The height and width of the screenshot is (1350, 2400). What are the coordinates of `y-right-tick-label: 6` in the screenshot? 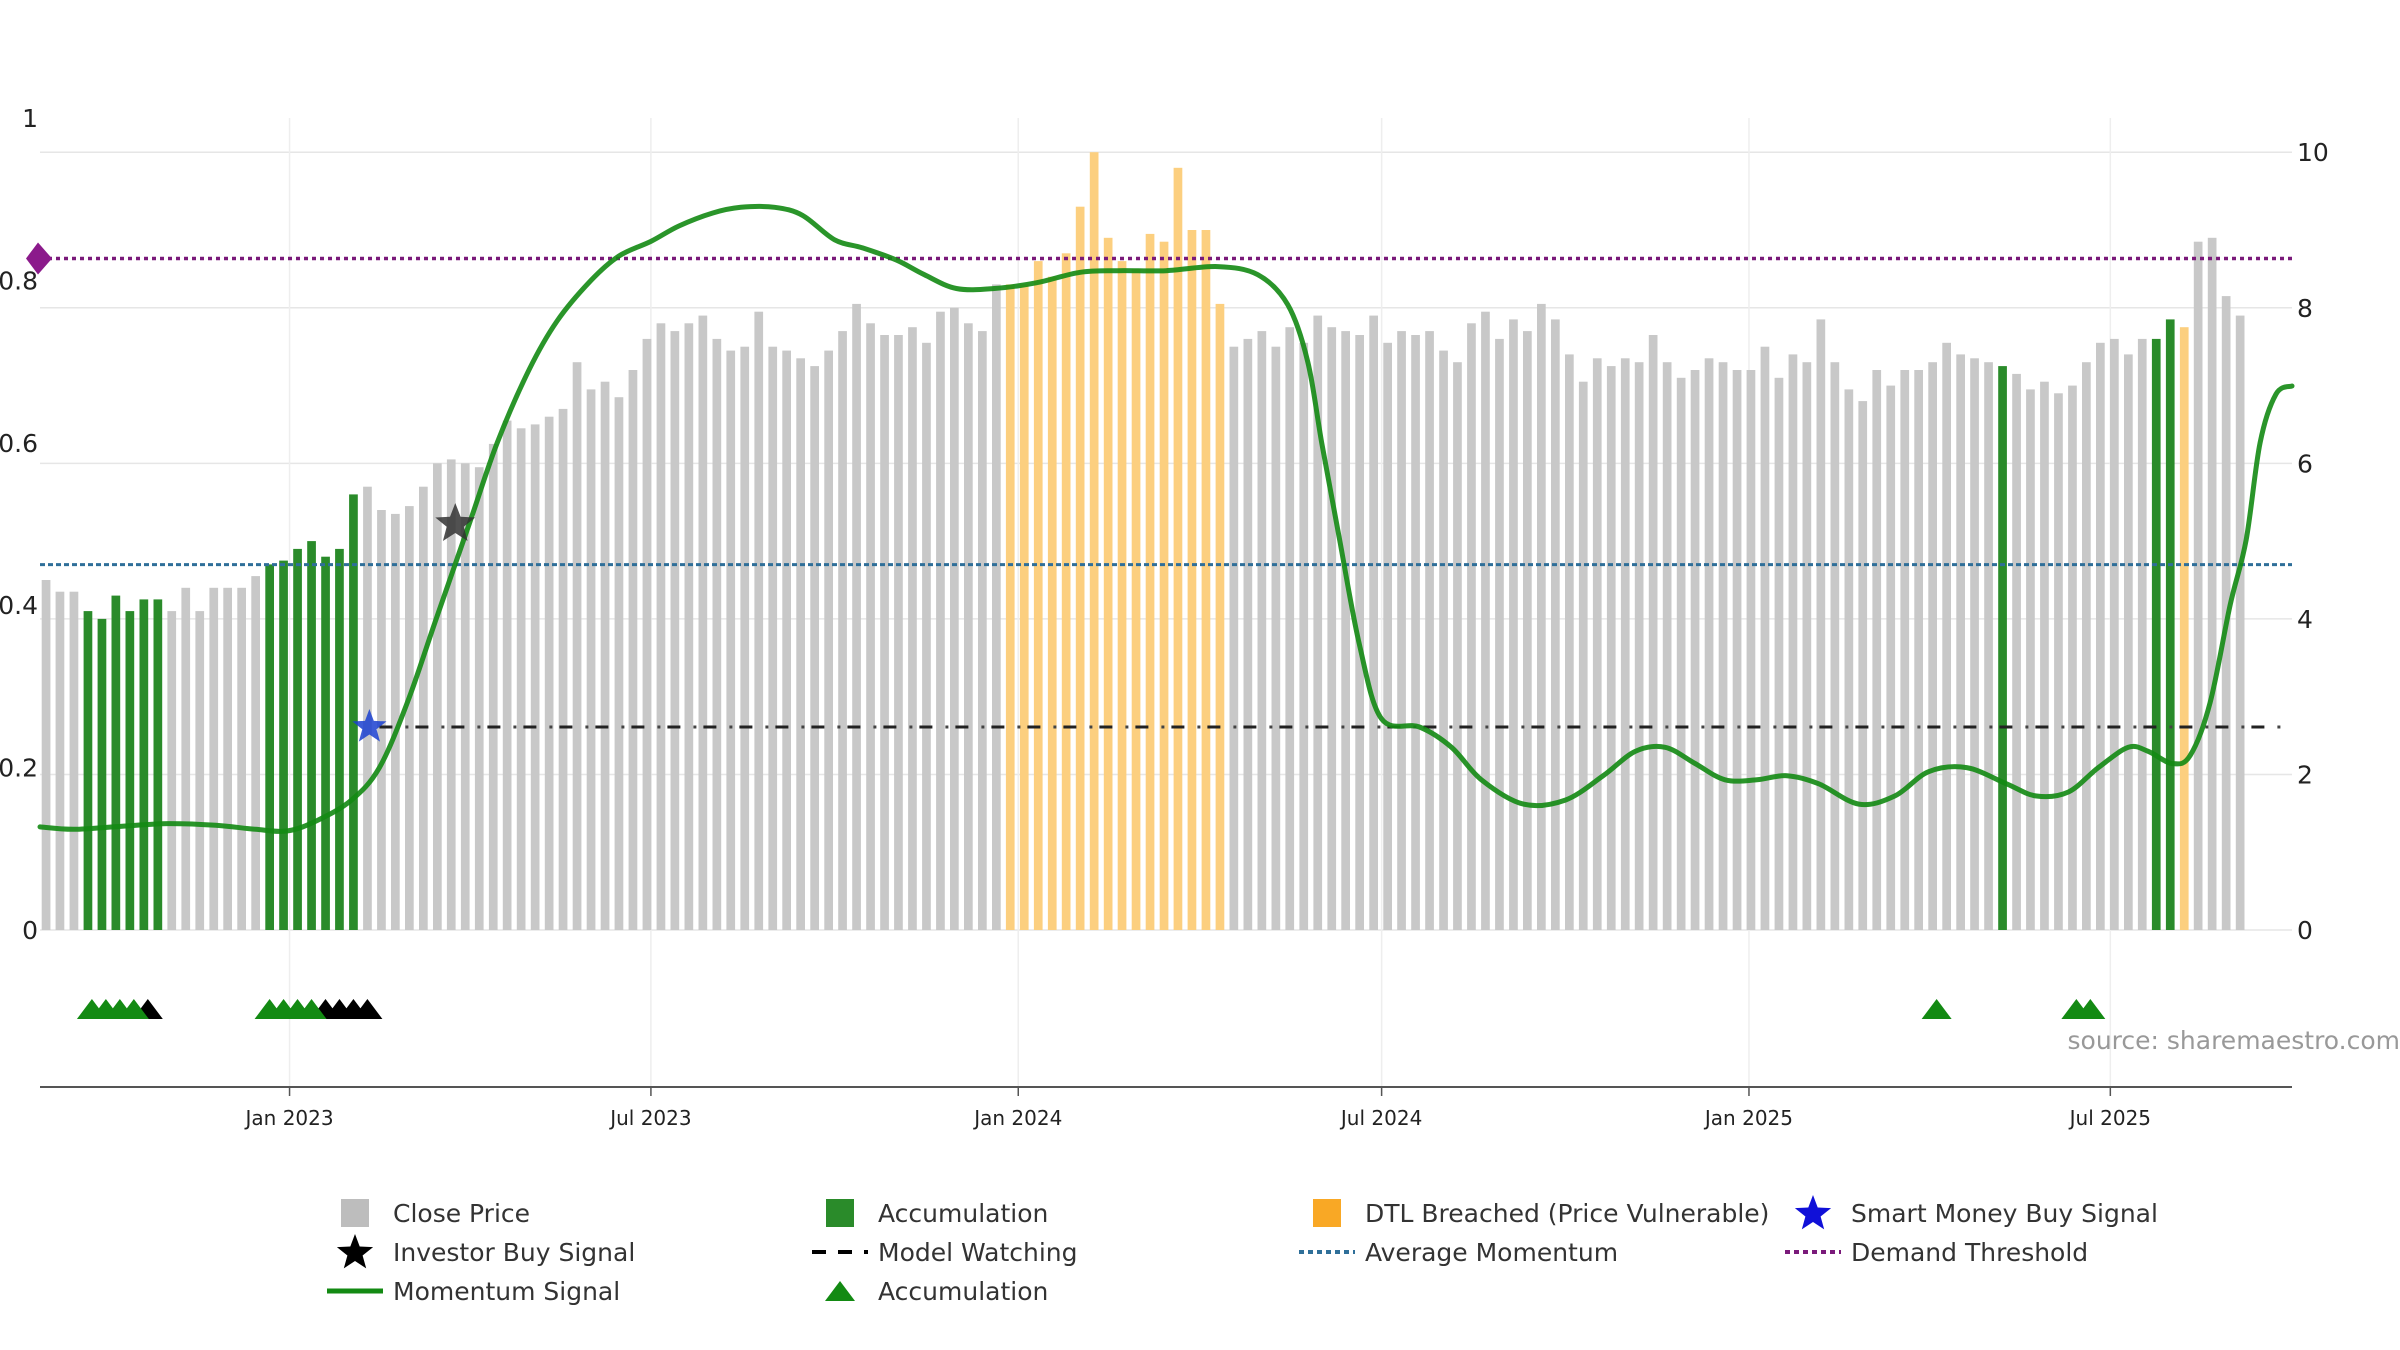 It's located at (2305, 463).